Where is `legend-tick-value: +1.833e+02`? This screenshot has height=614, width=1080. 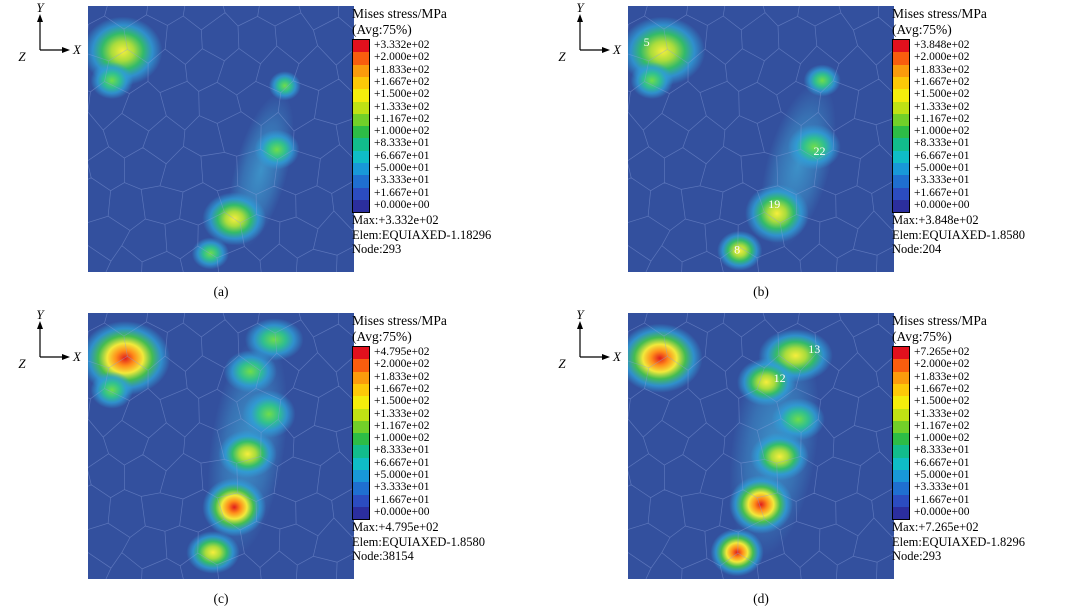
legend-tick-value: +1.833e+02 is located at coordinates (402, 69).